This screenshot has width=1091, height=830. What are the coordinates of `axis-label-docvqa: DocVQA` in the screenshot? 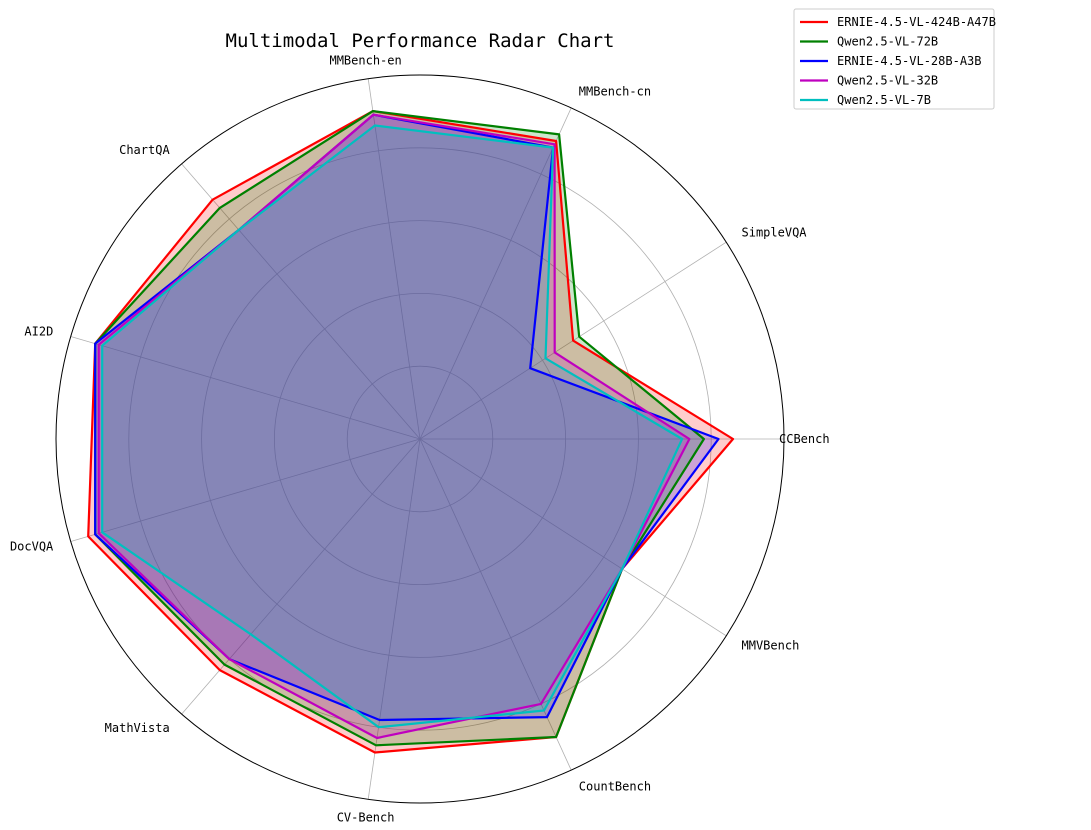 It's located at (32, 547).